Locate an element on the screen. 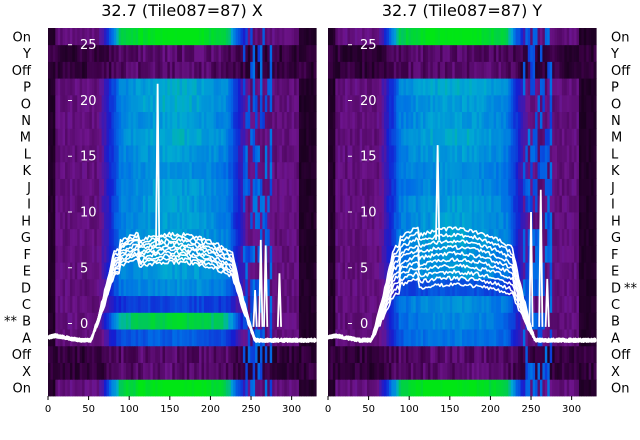 The image size is (640, 440). row-label-right: B is located at coordinates (615, 322).